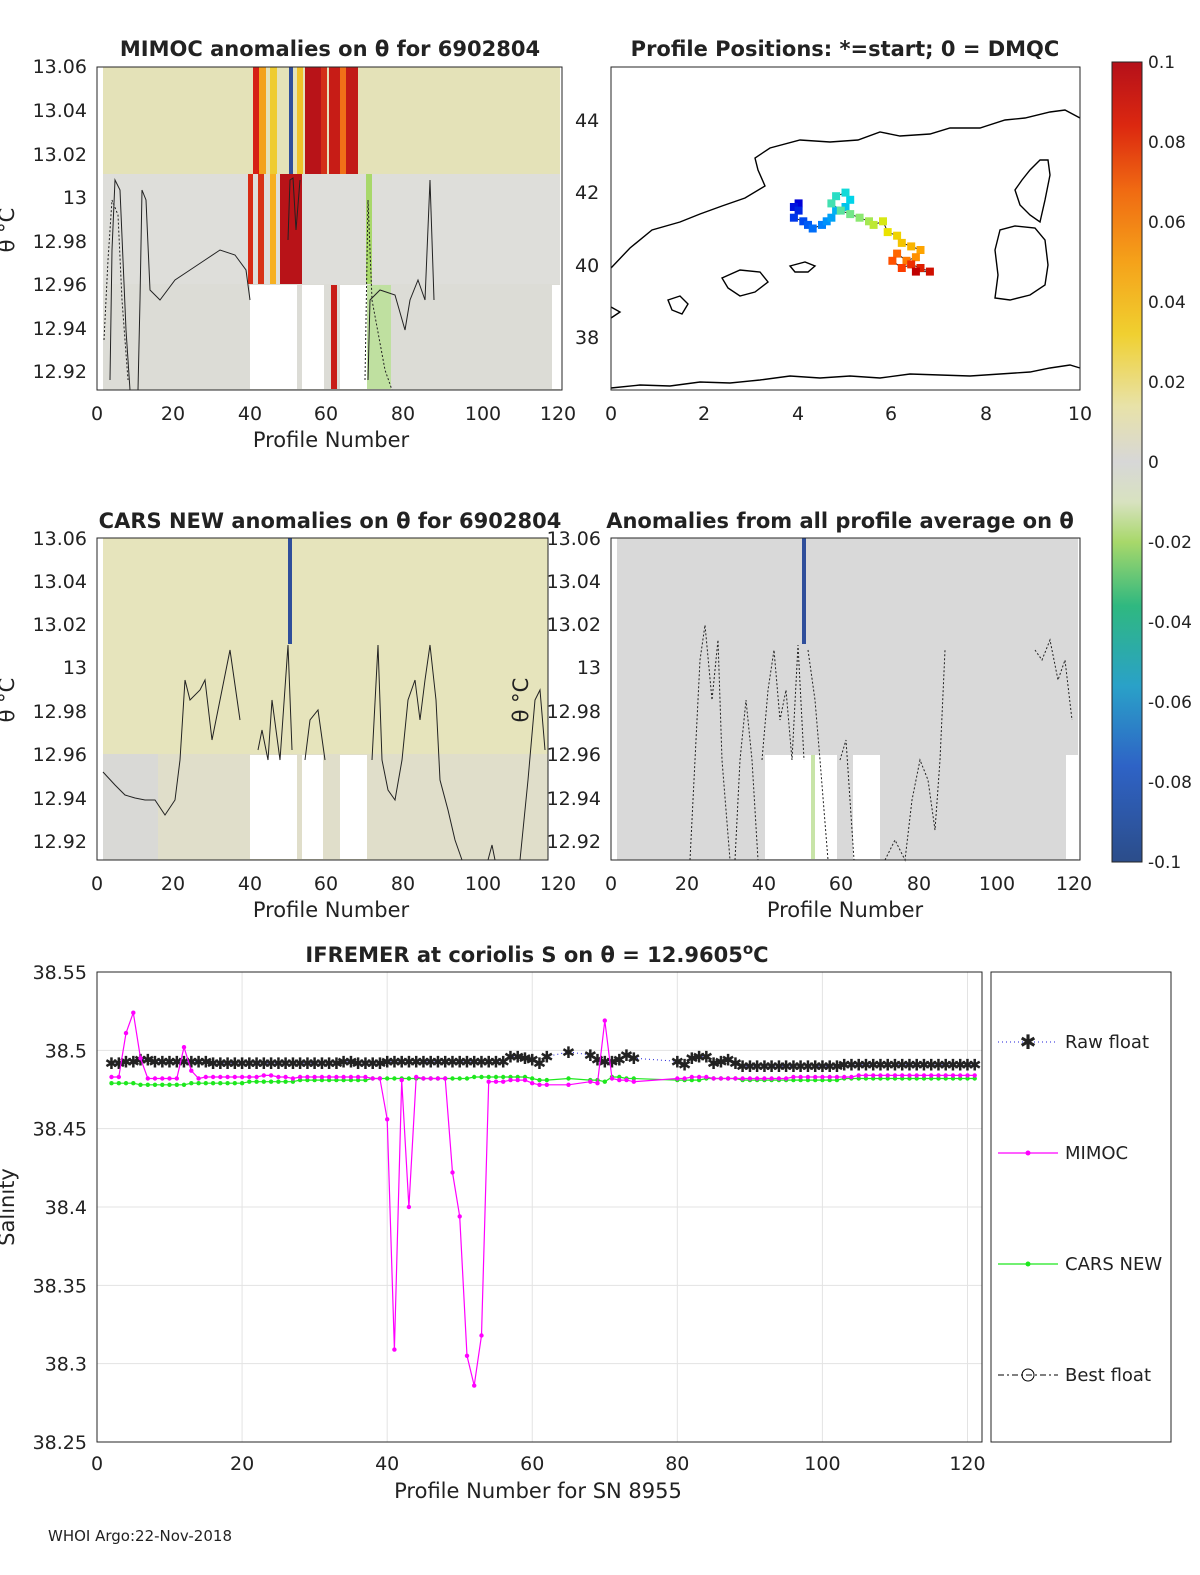  I want to click on x-tick-label: 100, so click(822, 1464).